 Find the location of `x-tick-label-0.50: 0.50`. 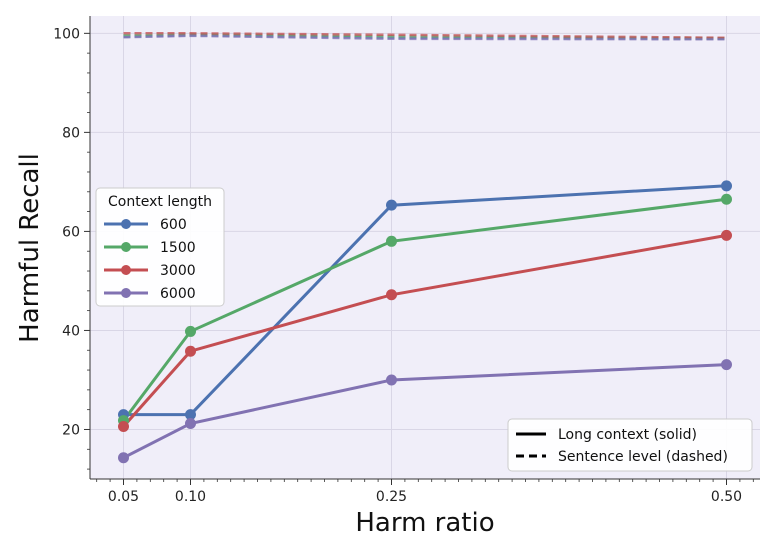

x-tick-label-0.50: 0.50 is located at coordinates (726, 497).